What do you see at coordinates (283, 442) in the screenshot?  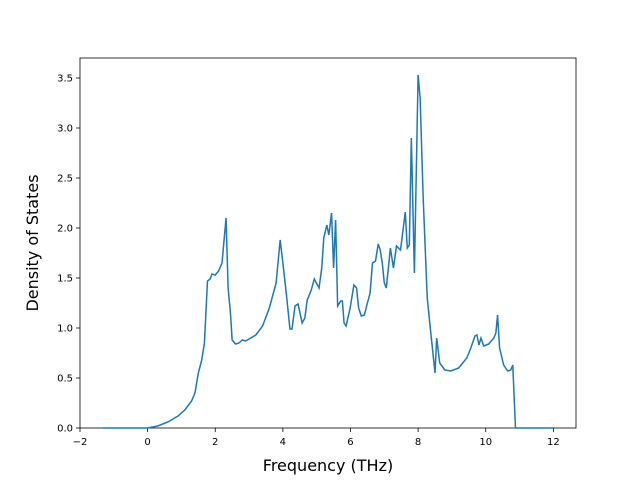 I see `x-tick-label: 4` at bounding box center [283, 442].